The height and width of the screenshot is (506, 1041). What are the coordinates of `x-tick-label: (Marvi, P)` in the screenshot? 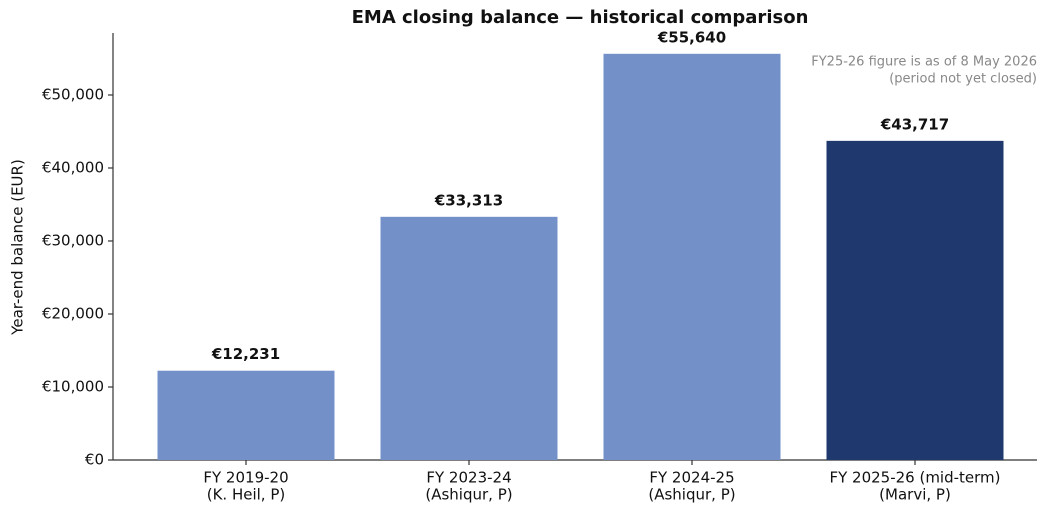 It's located at (915, 495).